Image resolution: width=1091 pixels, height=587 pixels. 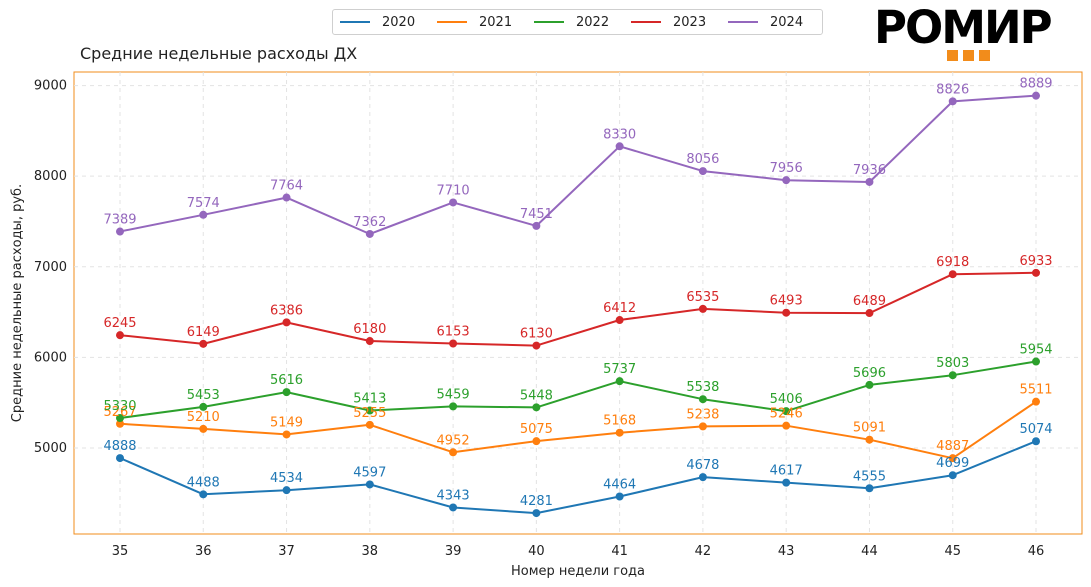 I want to click on data-label-2020: 4555, so click(x=869, y=476).